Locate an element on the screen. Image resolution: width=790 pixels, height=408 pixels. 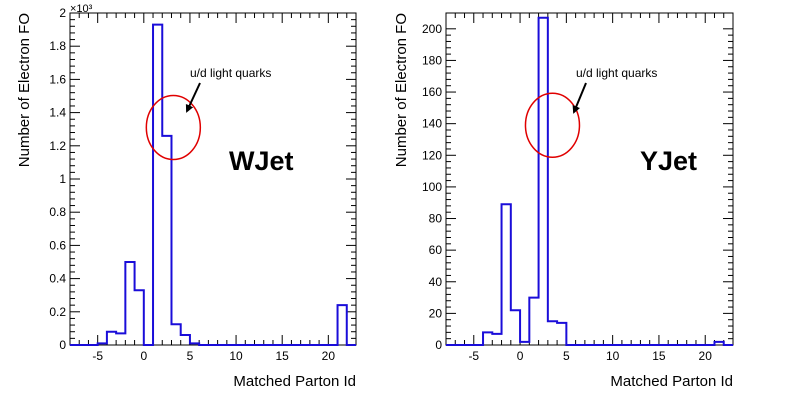
y-tick-label: 200 is located at coordinates (432, 29).